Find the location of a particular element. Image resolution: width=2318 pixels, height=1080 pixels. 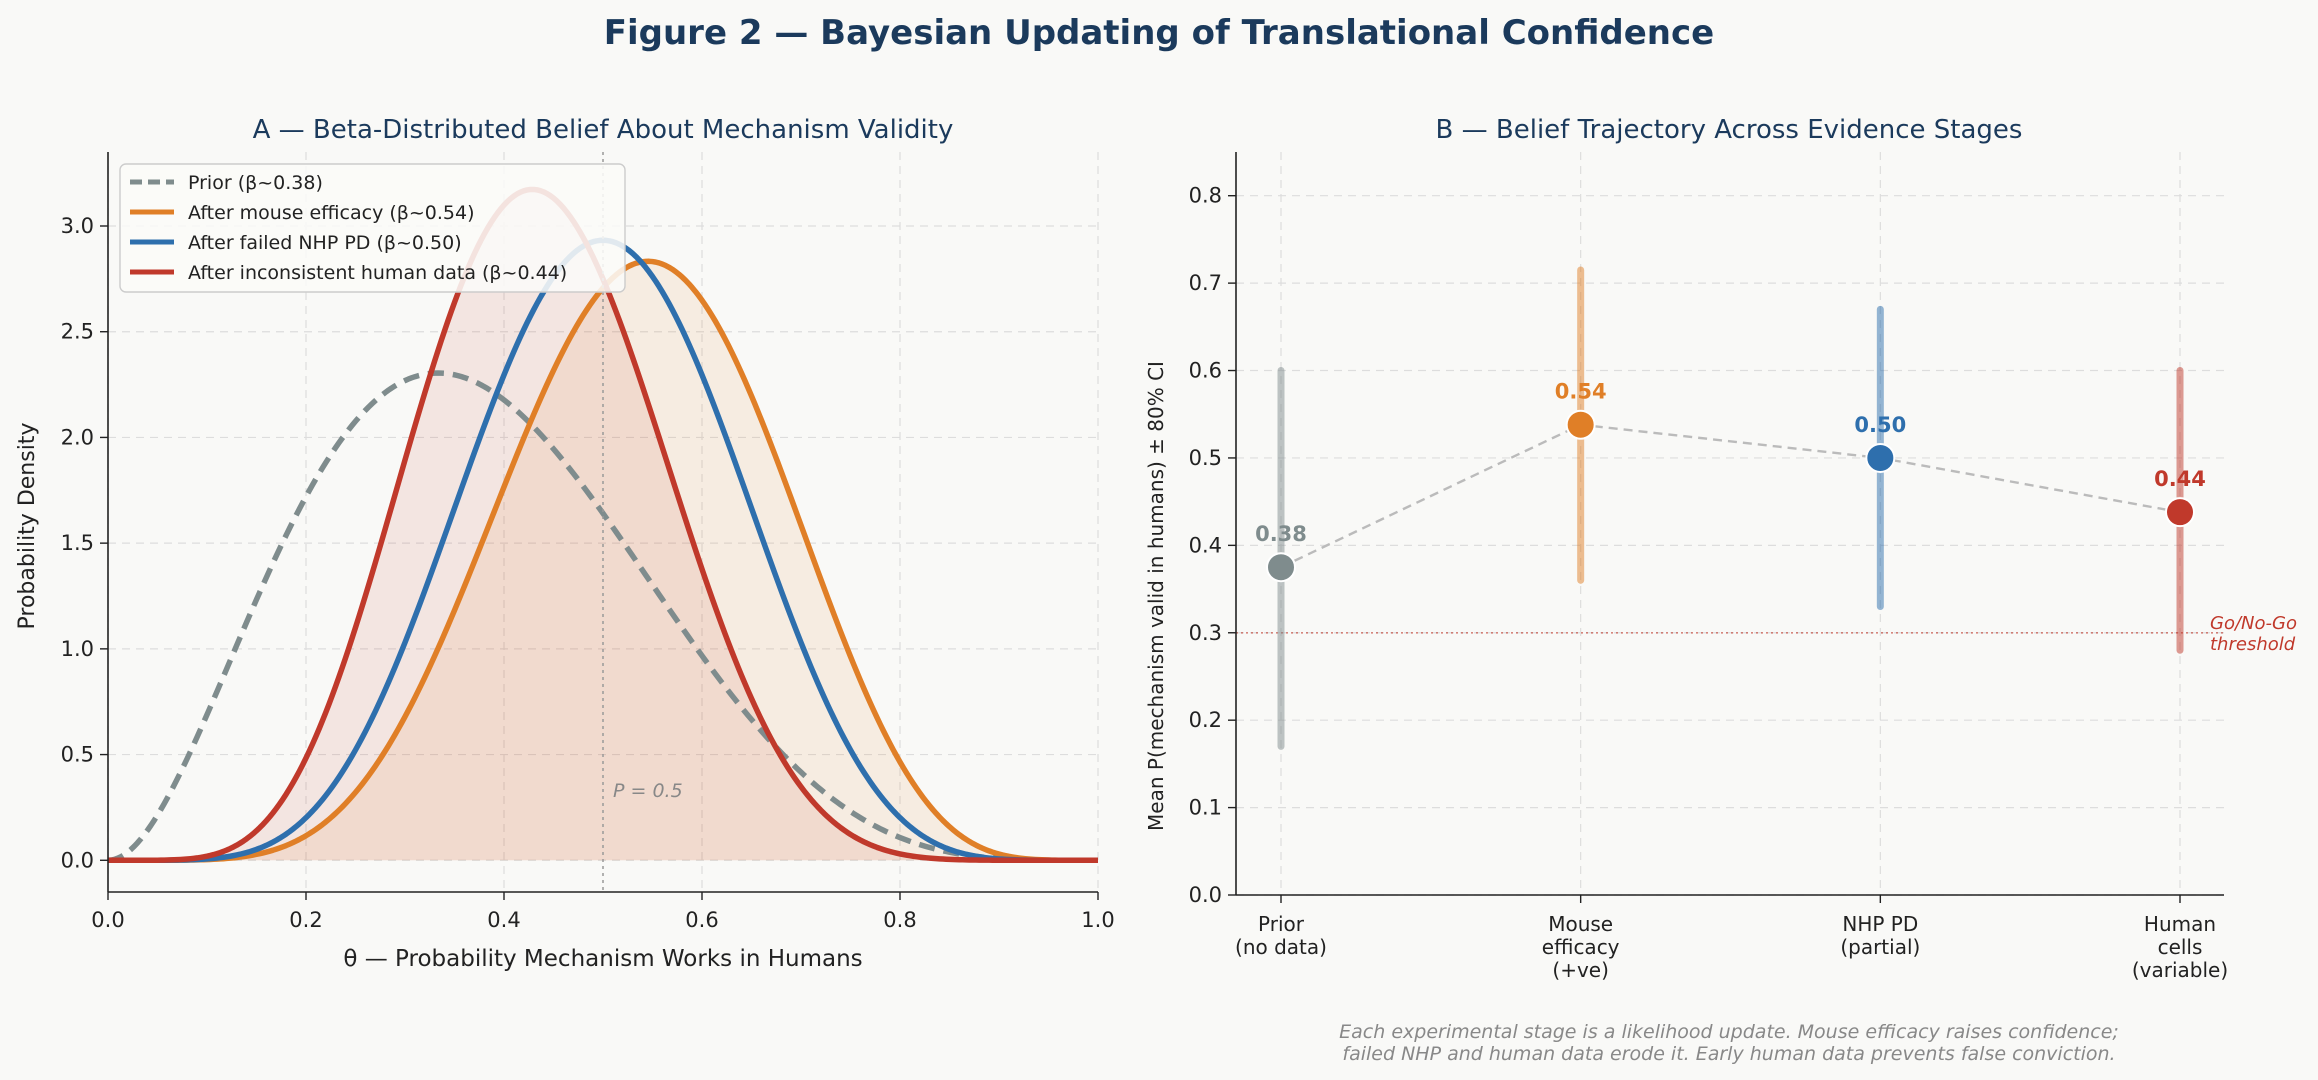

legend-label: After failed NHP PD (β~0.50) is located at coordinates (325, 243).